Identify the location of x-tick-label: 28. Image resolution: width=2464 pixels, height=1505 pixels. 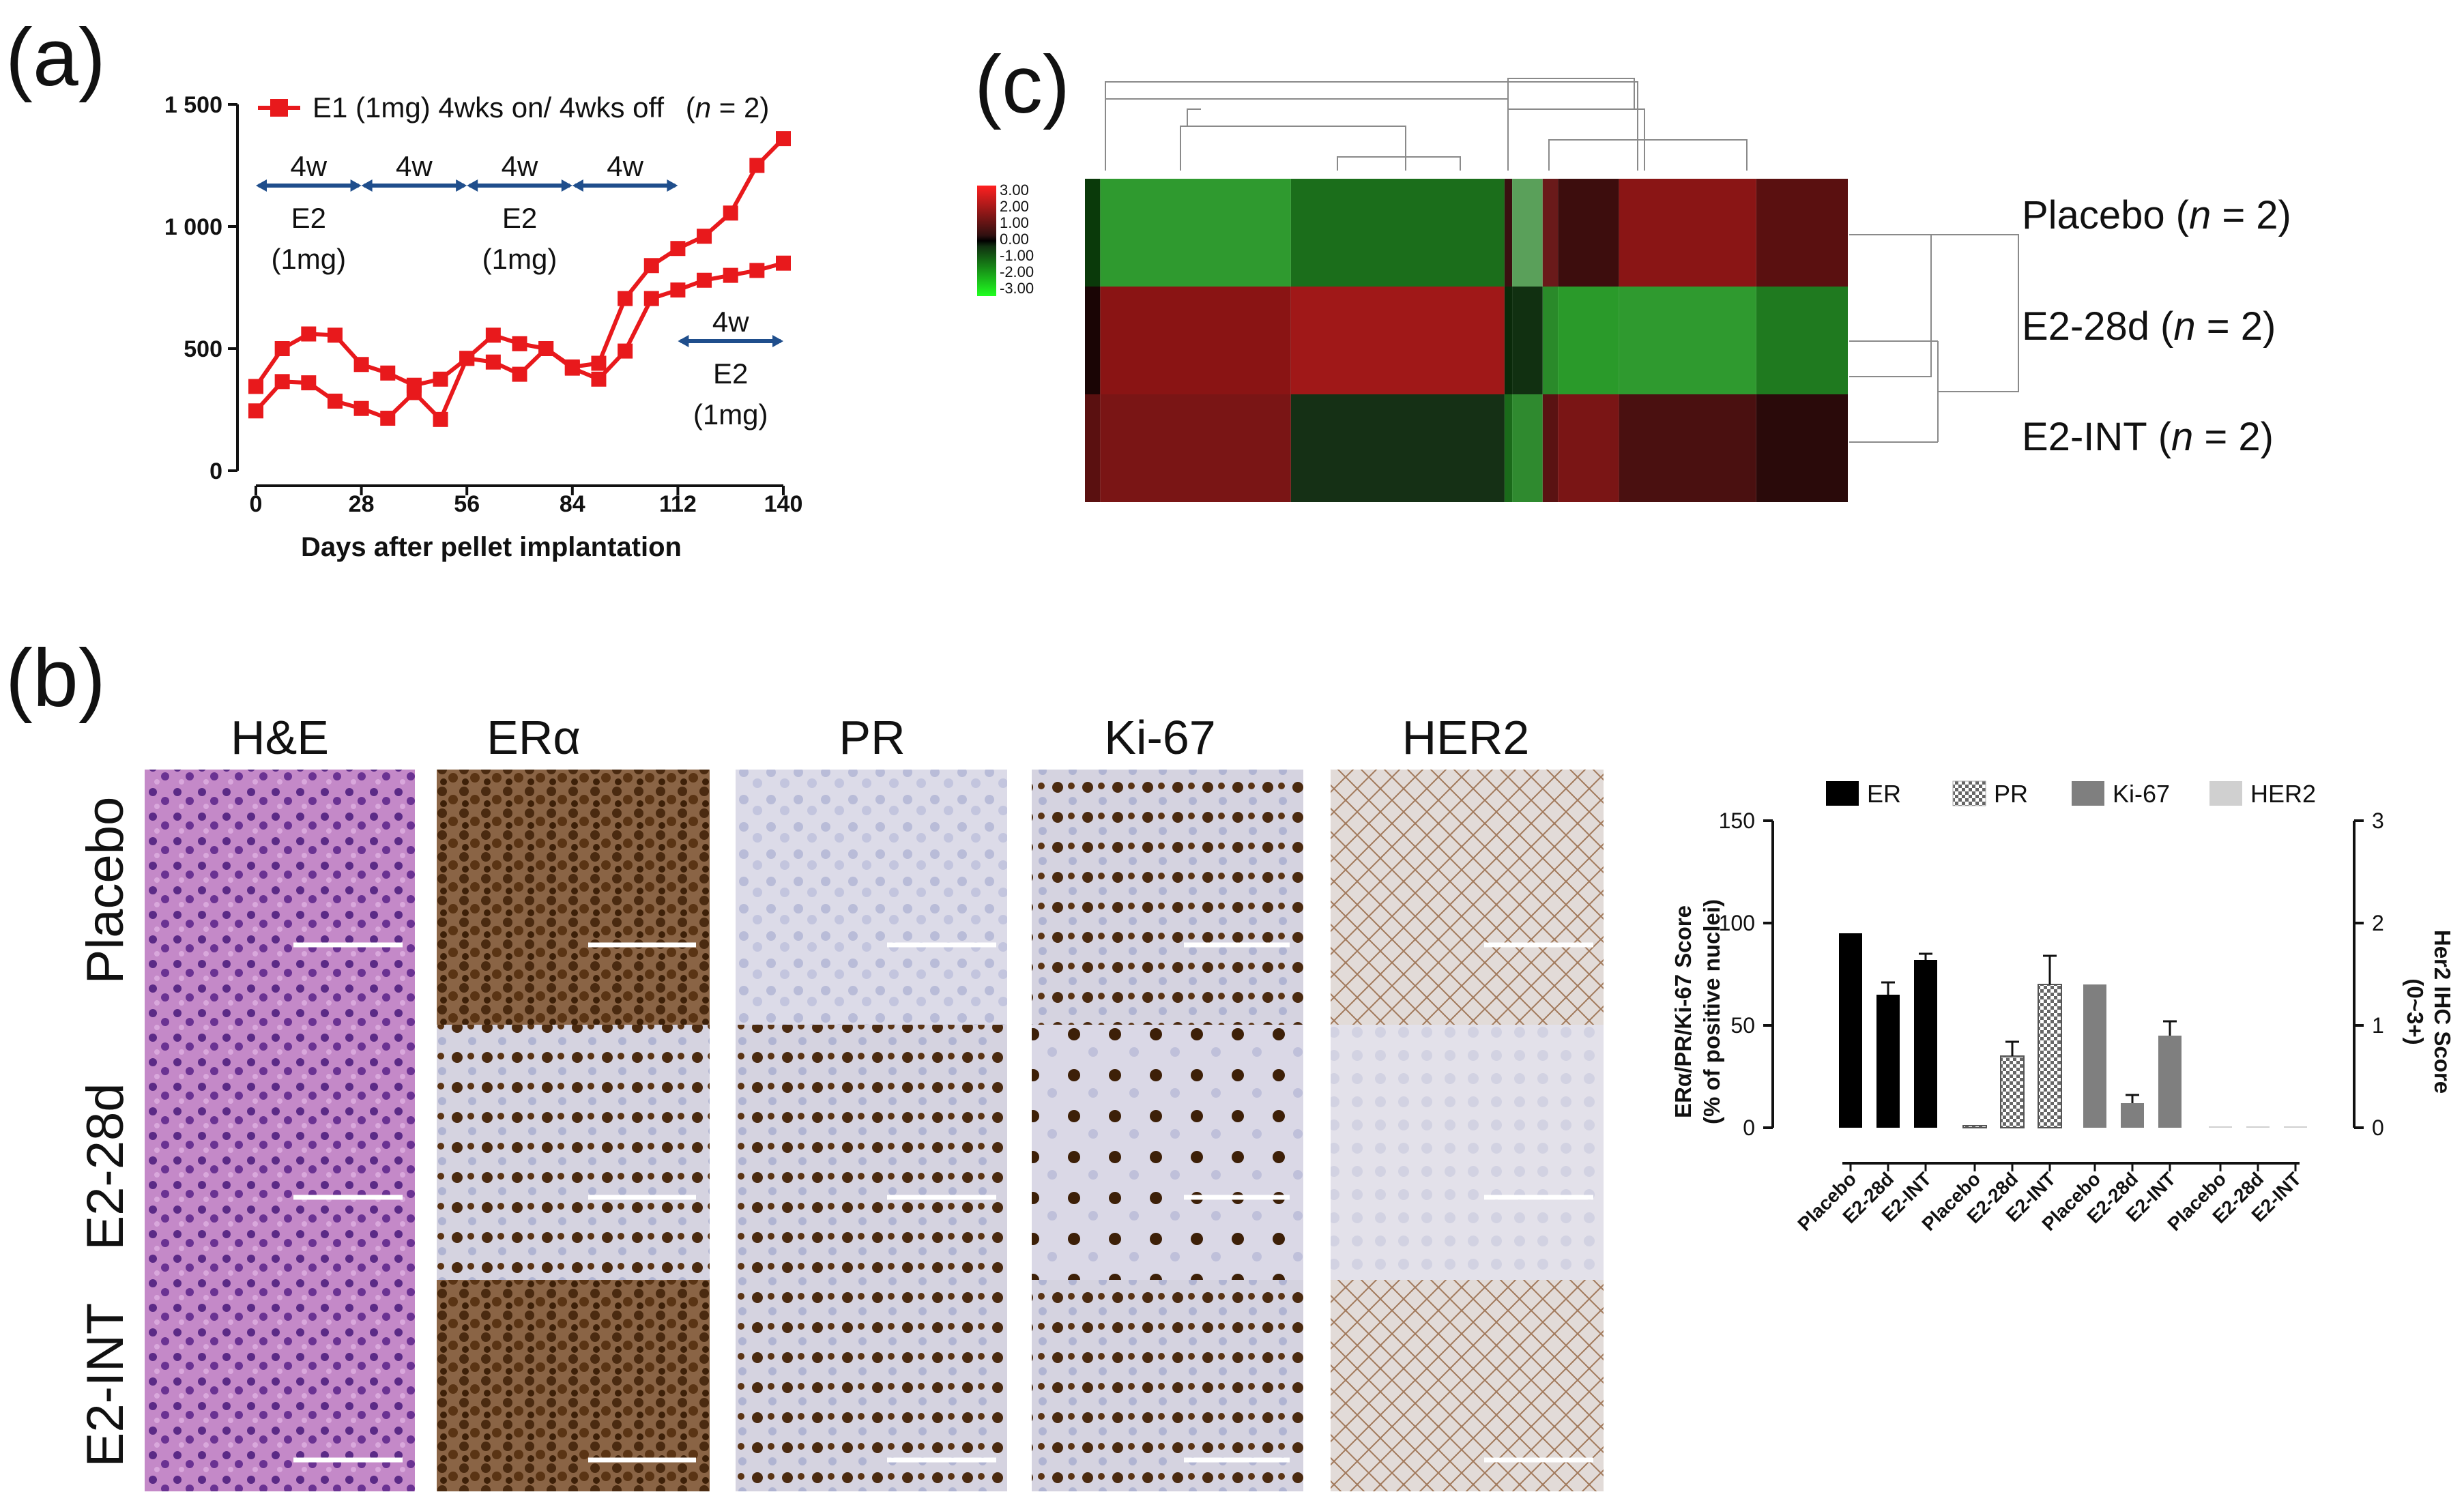
(362, 504).